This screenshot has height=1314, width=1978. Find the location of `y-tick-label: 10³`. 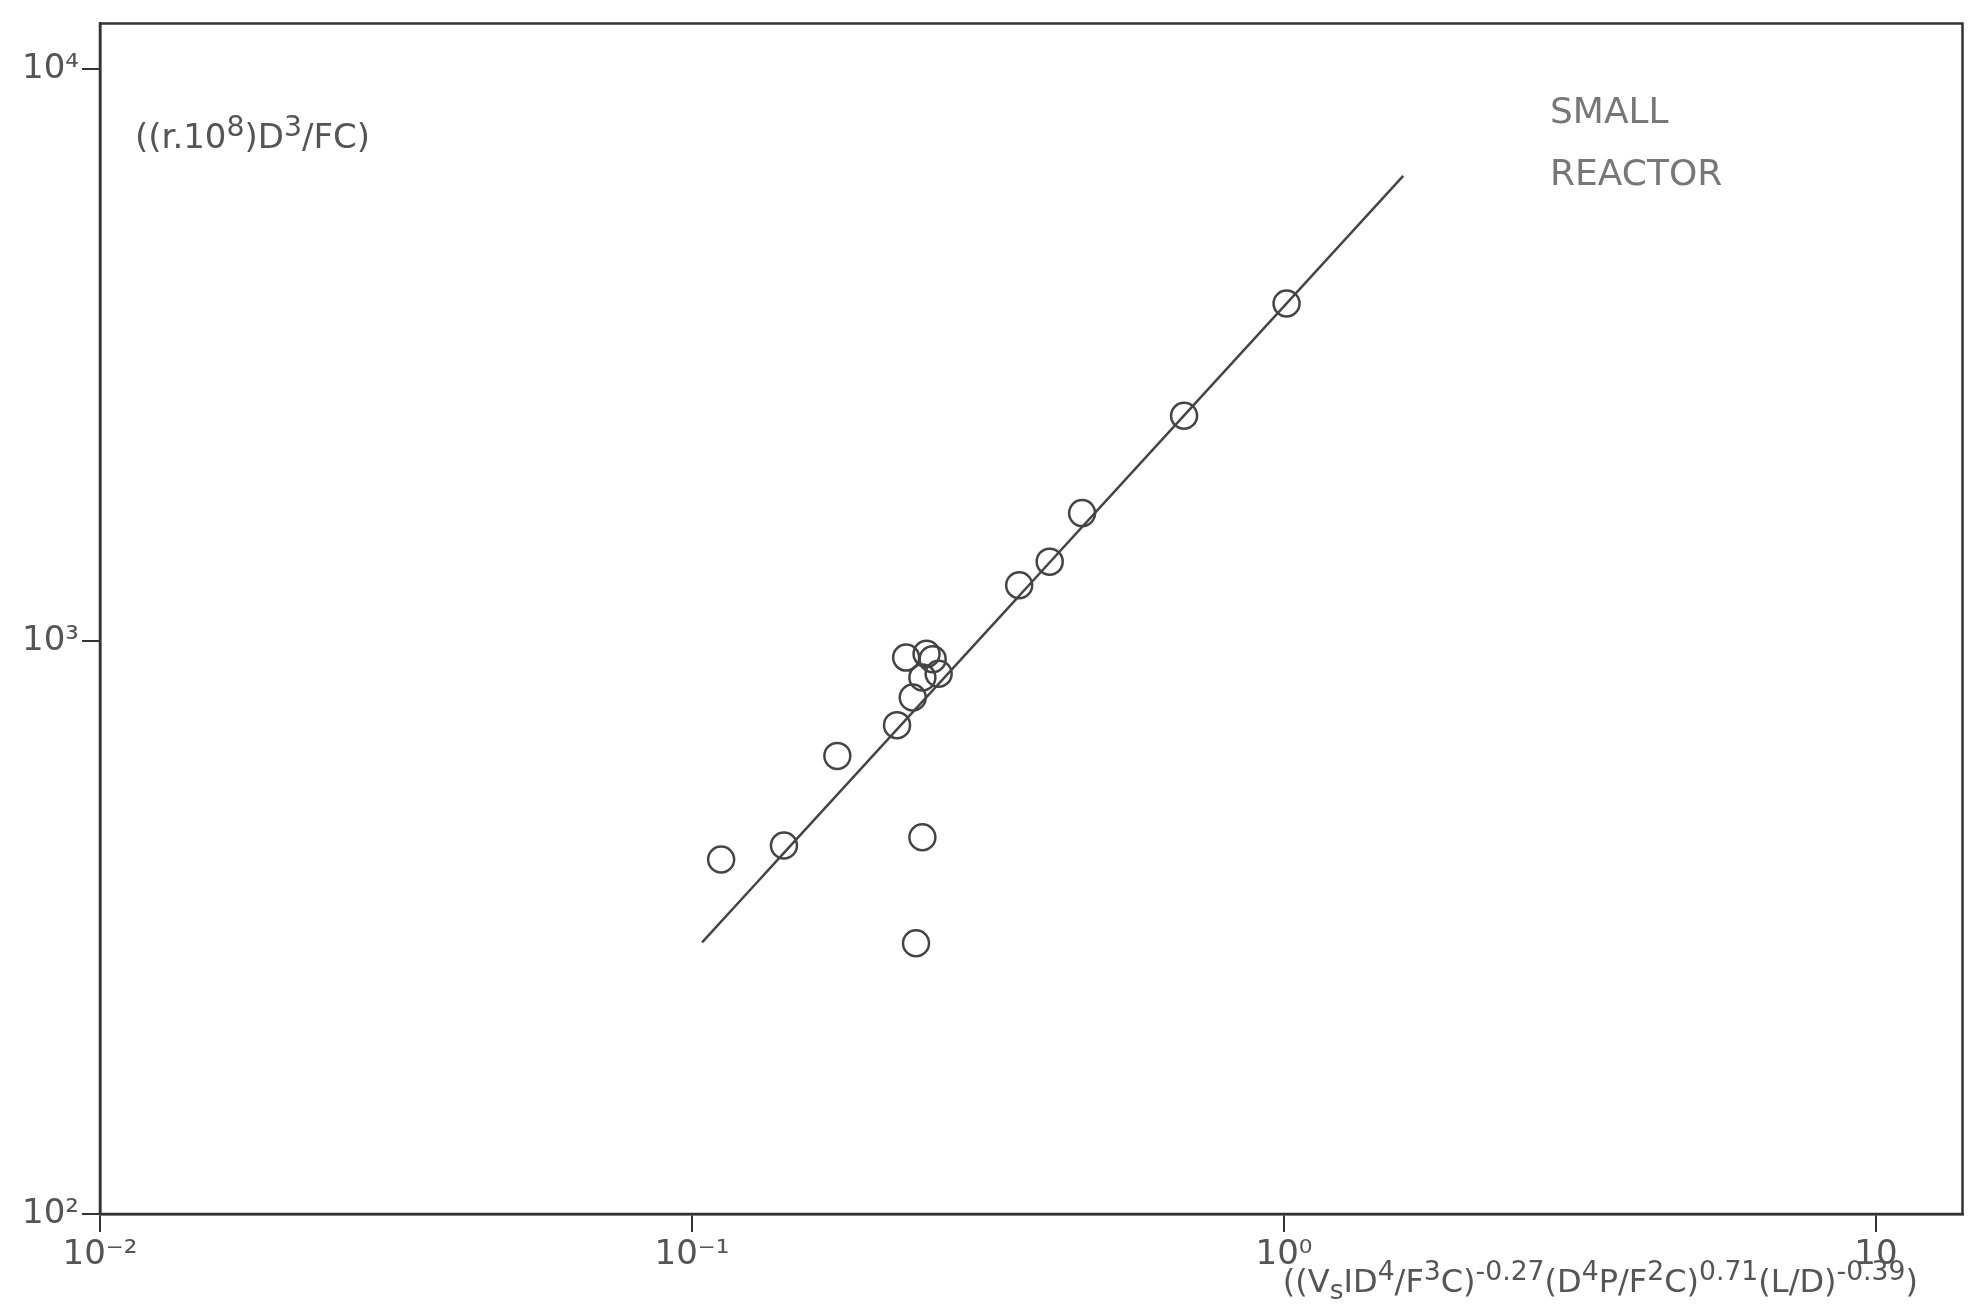

y-tick-label: 10³ is located at coordinates (50, 638).